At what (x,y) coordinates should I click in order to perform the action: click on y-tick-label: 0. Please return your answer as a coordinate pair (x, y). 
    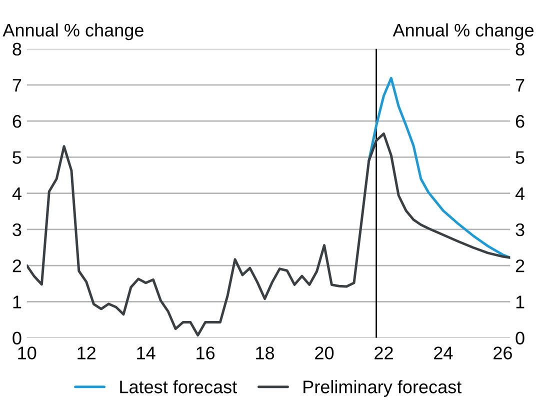
    Looking at the image, I should click on (17, 338).